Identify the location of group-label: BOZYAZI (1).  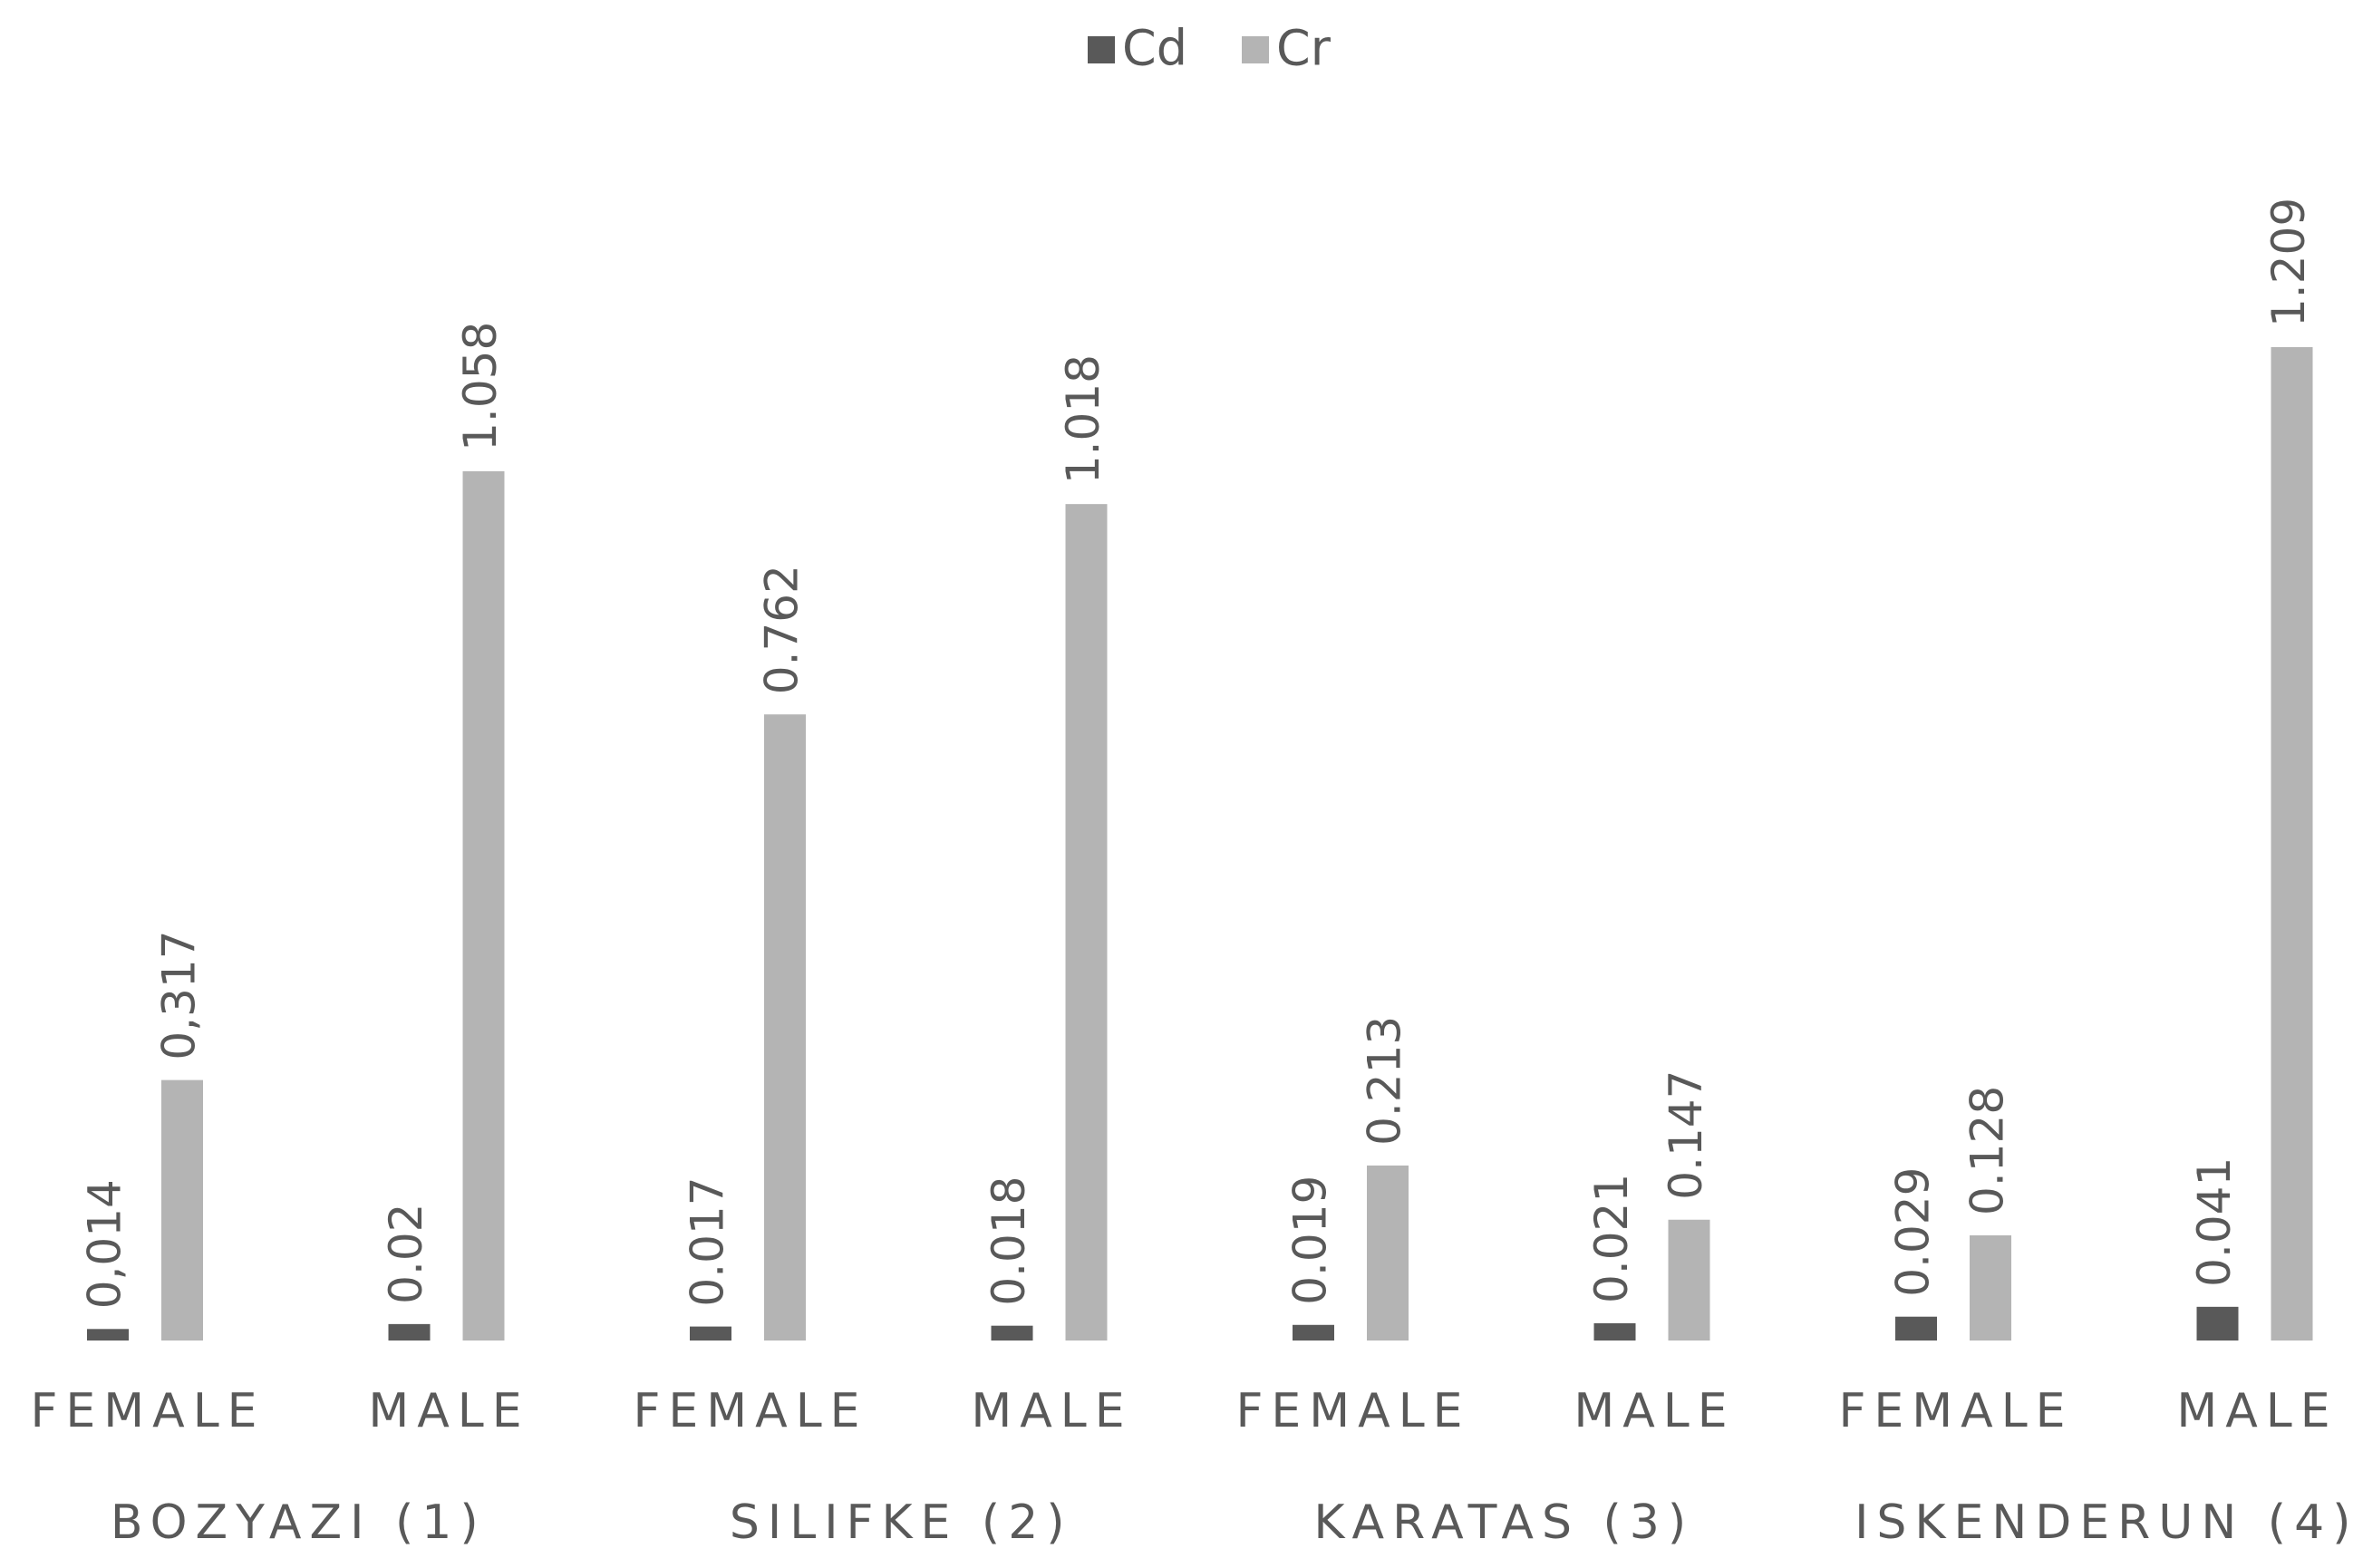
(299, 1522).